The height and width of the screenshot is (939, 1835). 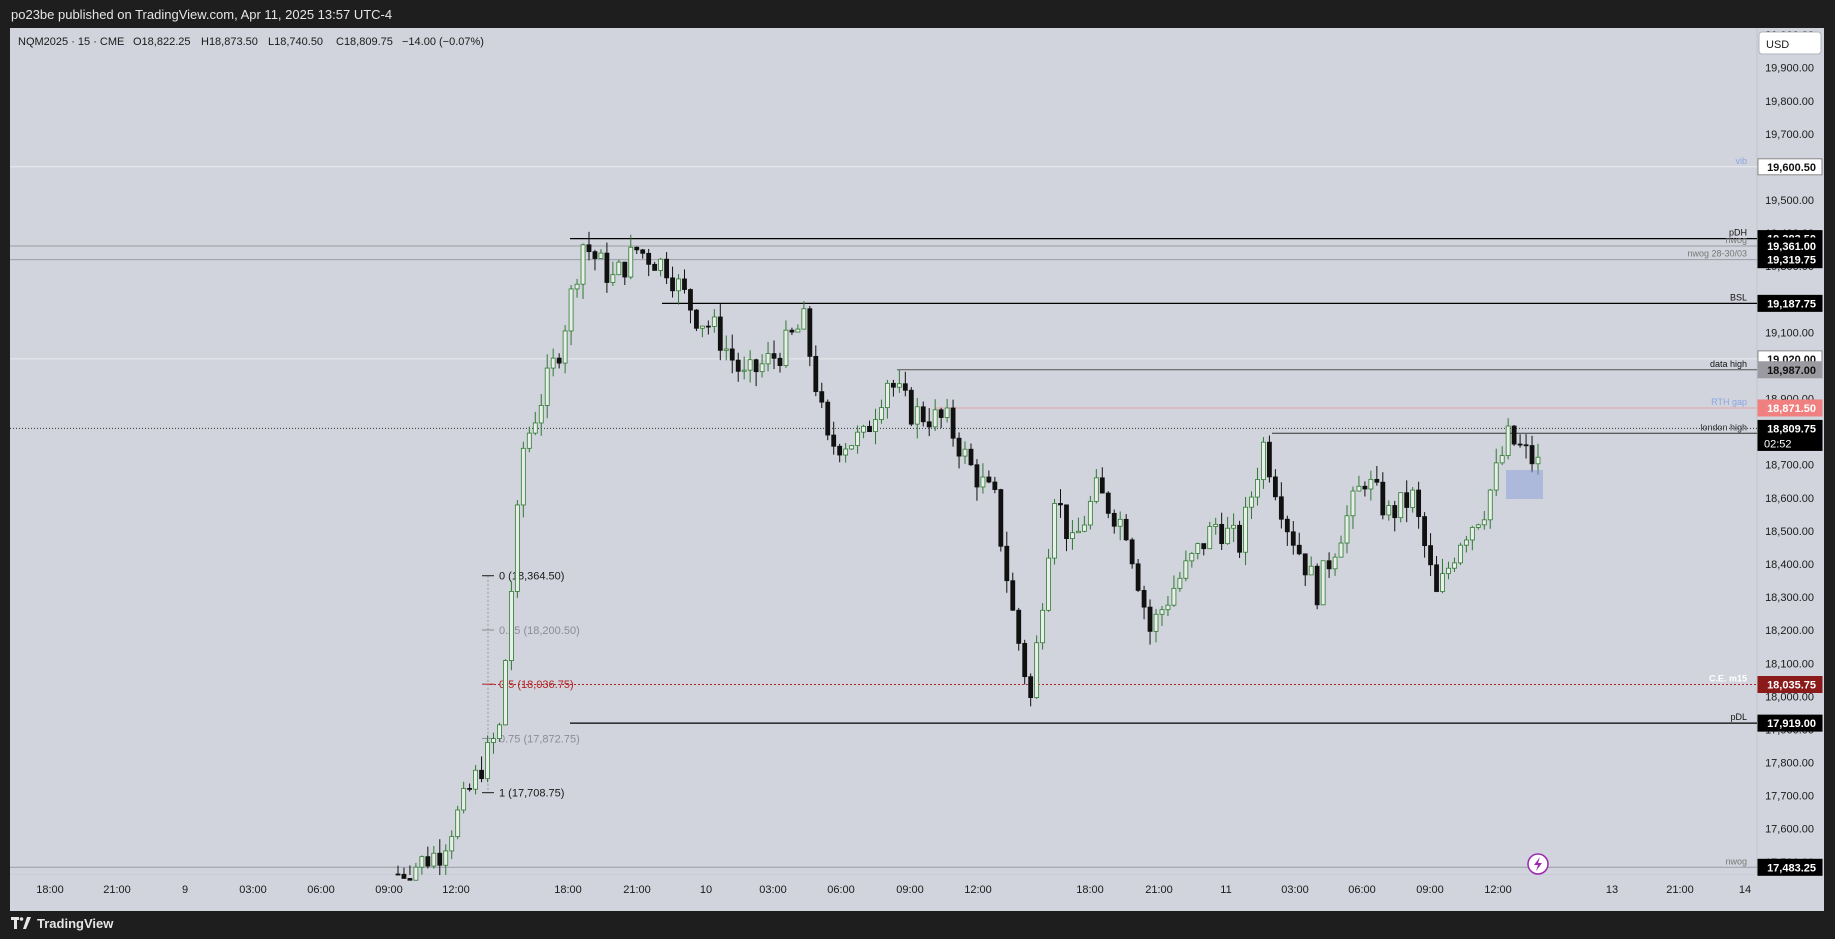 I want to click on fib-level-label: 0.5 (18,036.75), so click(x=536, y=685).